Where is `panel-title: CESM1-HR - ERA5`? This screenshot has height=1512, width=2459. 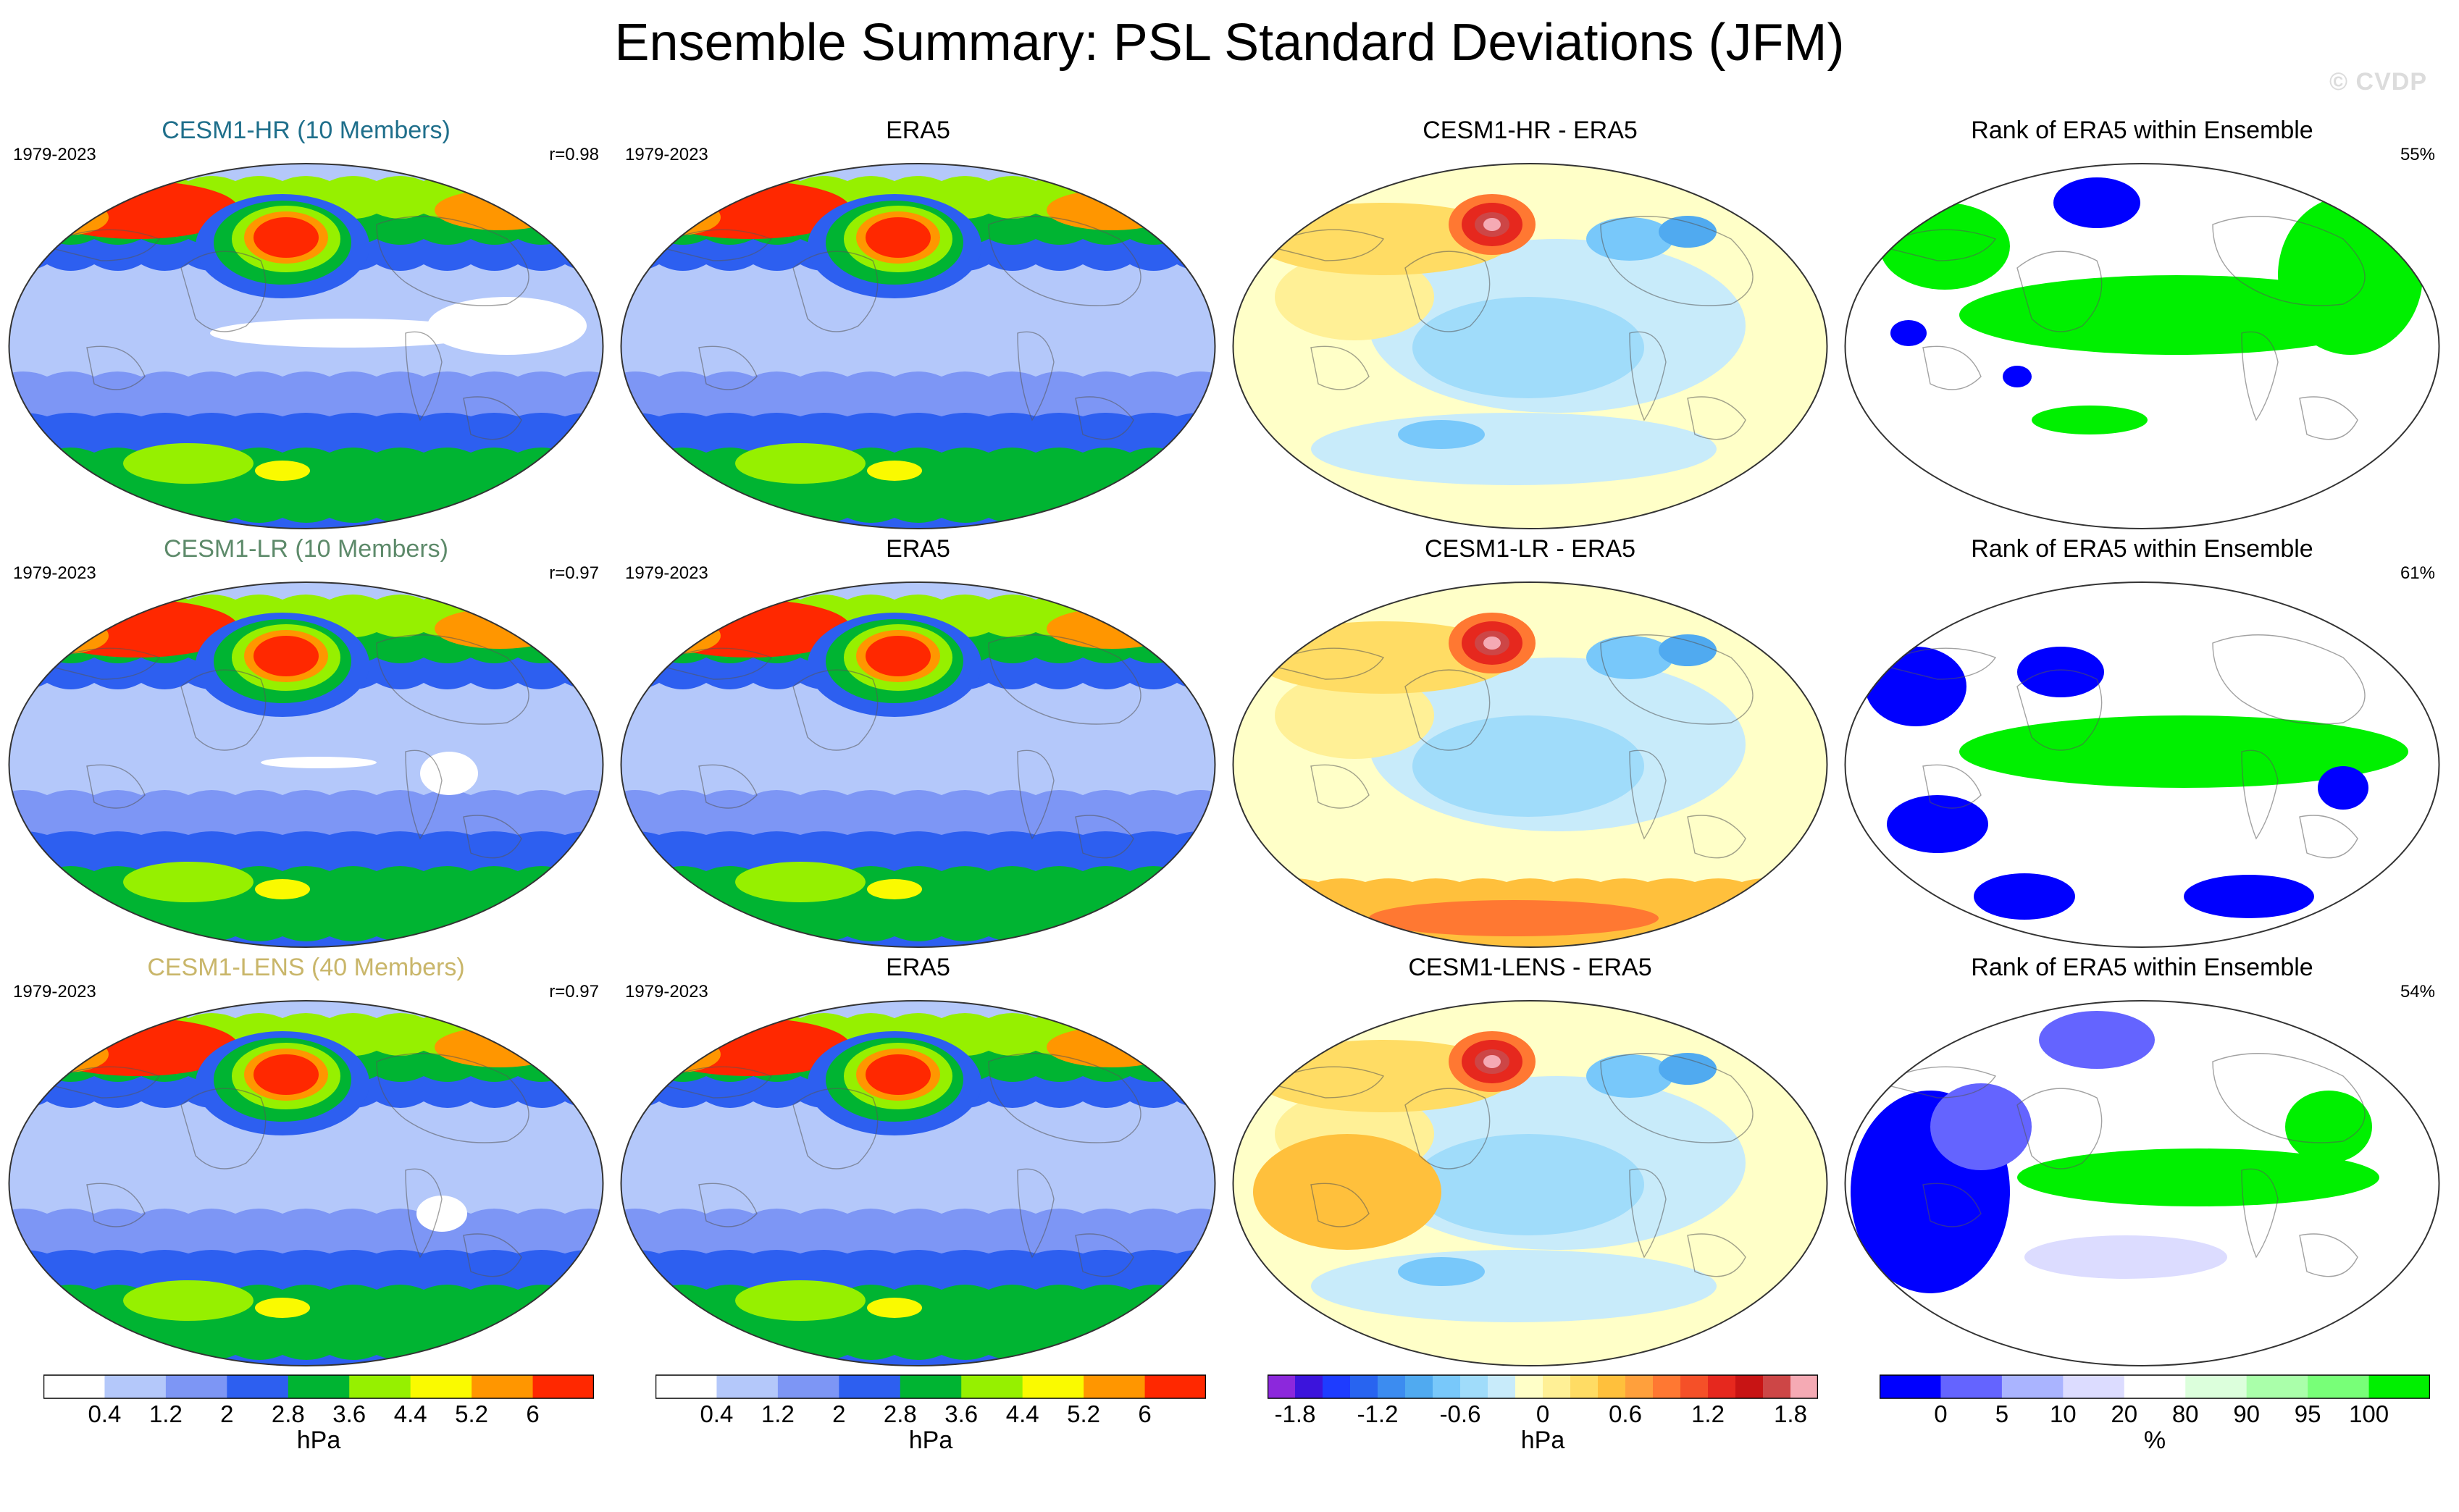 panel-title: CESM1-HR - ERA5 is located at coordinates (1530, 130).